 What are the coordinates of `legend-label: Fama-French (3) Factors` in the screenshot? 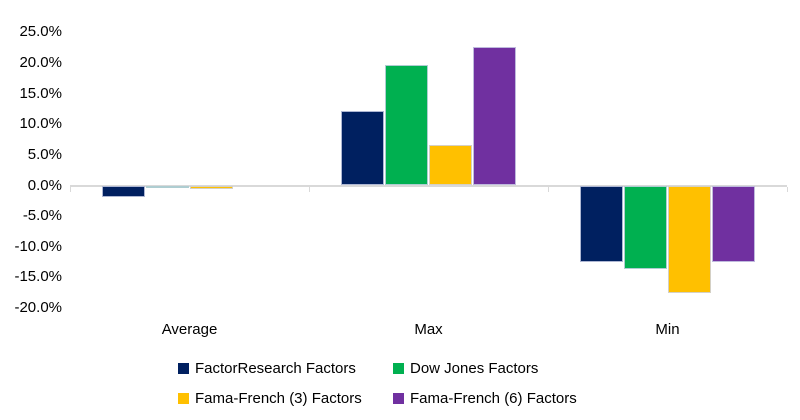 It's located at (278, 398).